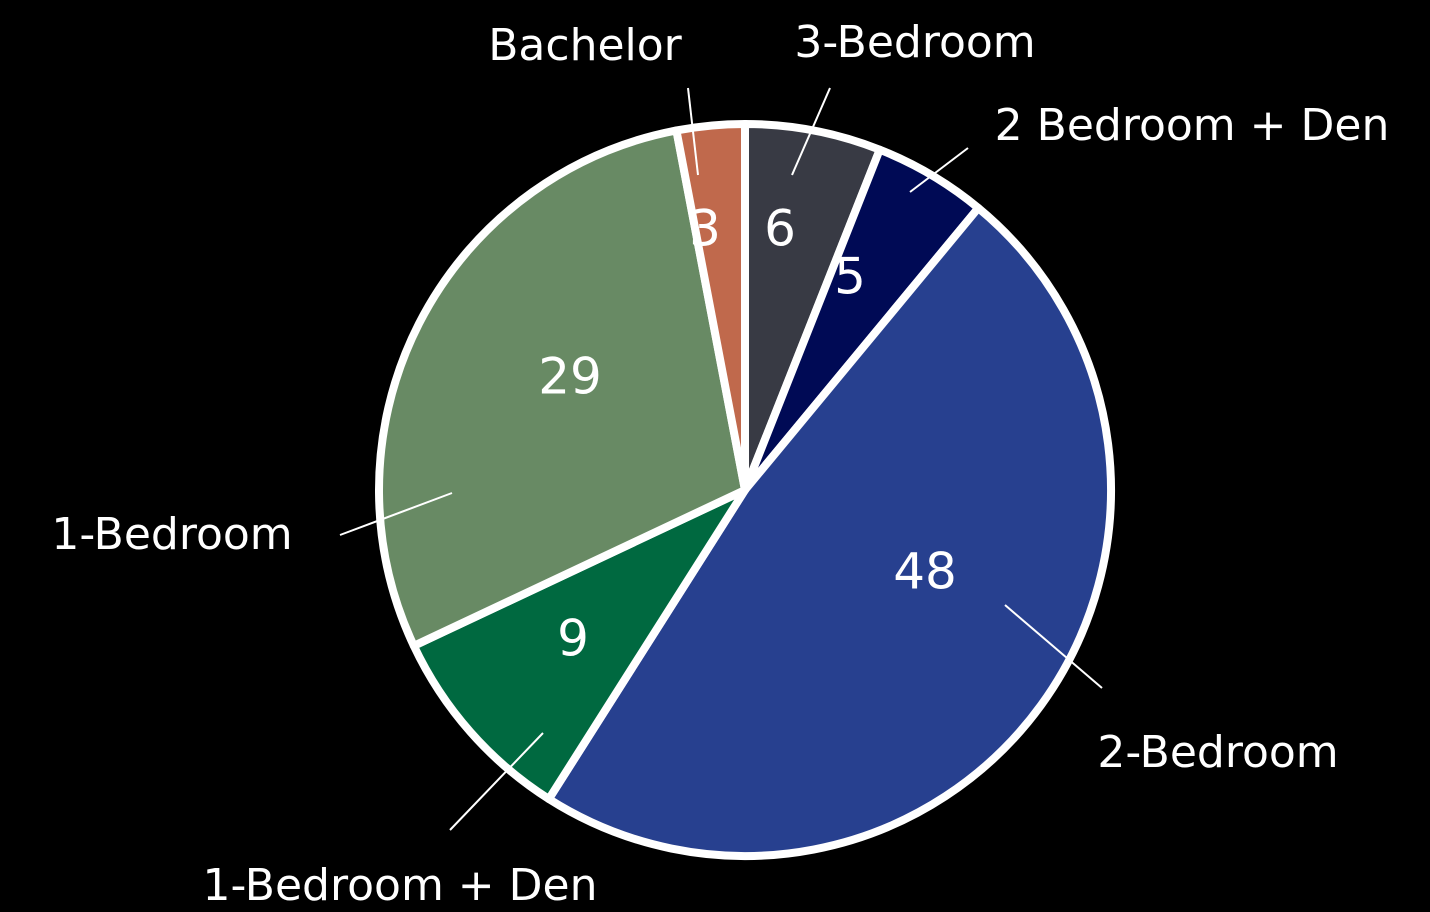 Image resolution: width=1430 pixels, height=912 pixels. I want to click on slice-label: Bachelor, so click(585, 45).